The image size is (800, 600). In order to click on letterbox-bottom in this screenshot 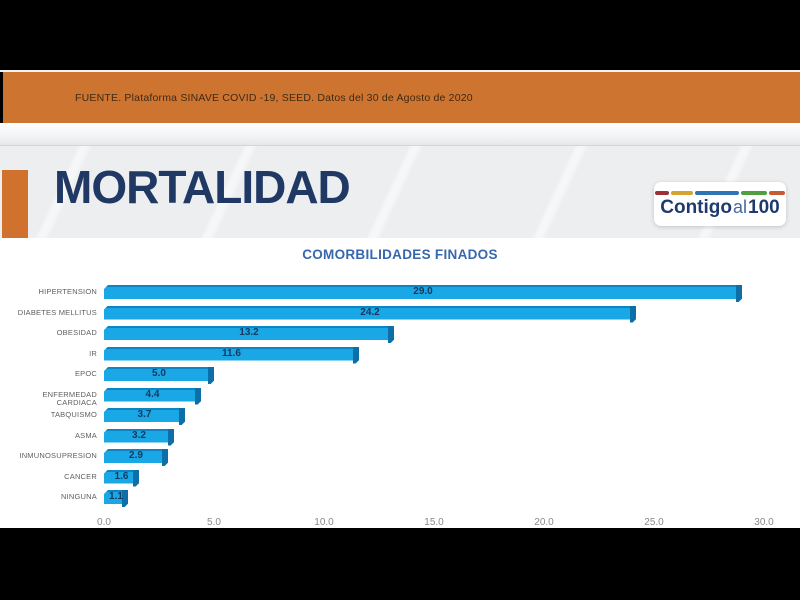, I will do `click(400, 564)`.